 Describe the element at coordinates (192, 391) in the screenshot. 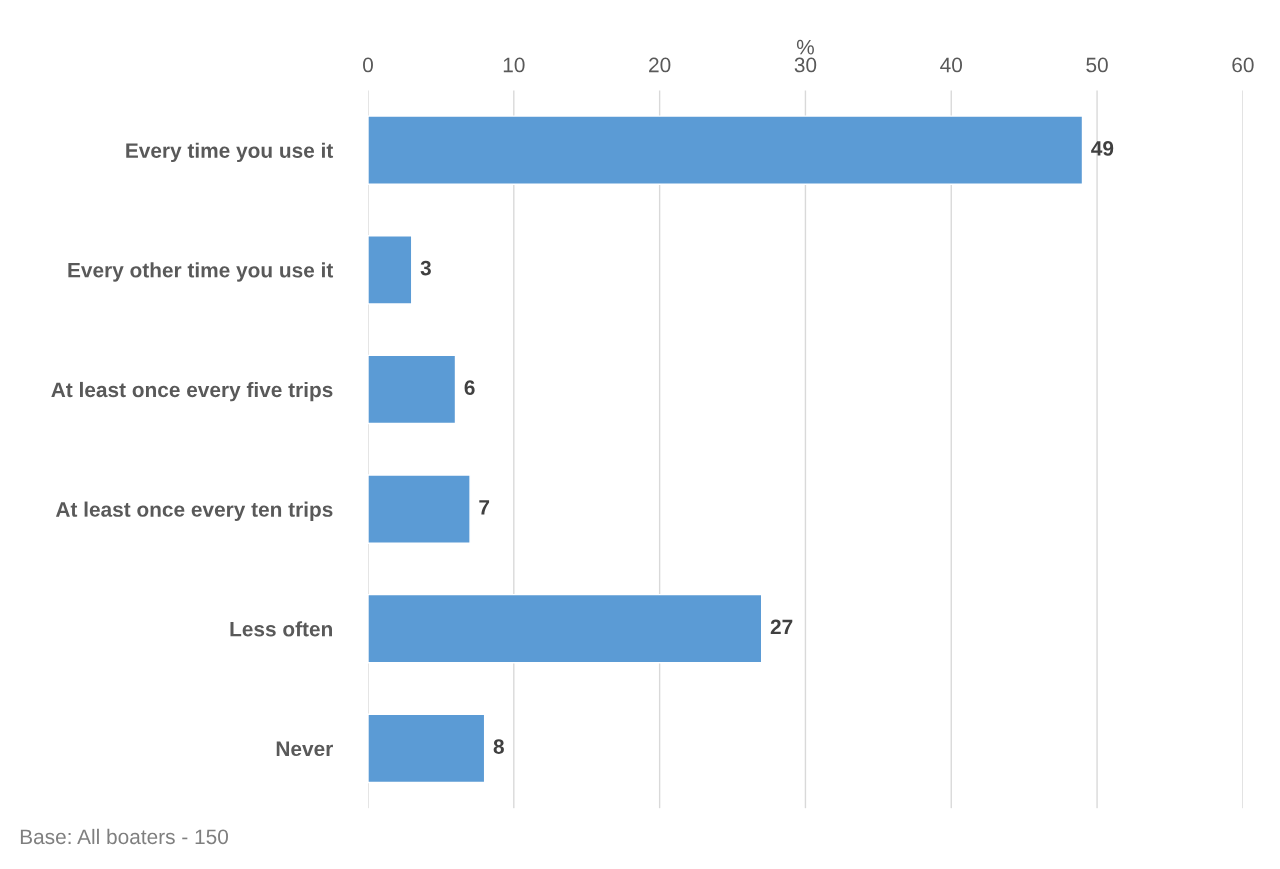

I see `y-tick-label: At least once every five trips` at that location.